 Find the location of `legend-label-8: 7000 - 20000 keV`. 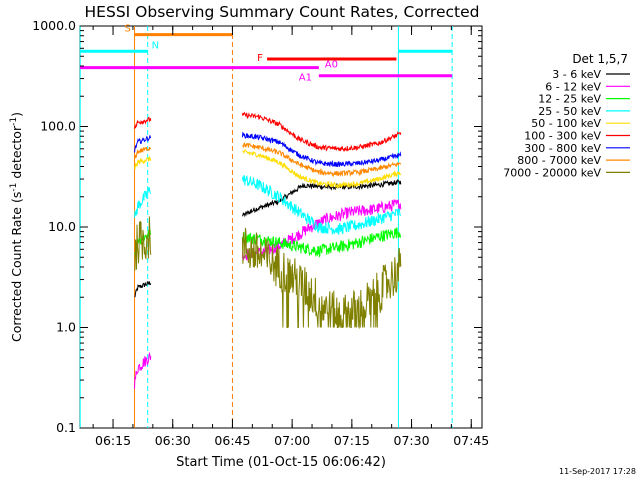

legend-label-8: 7000 - 20000 keV is located at coordinates (552, 172).